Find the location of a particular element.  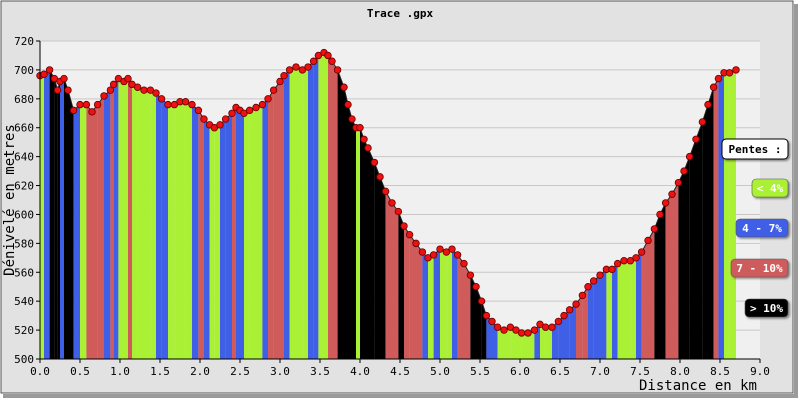

y-tick-label: 600 is located at coordinates (24, 214).